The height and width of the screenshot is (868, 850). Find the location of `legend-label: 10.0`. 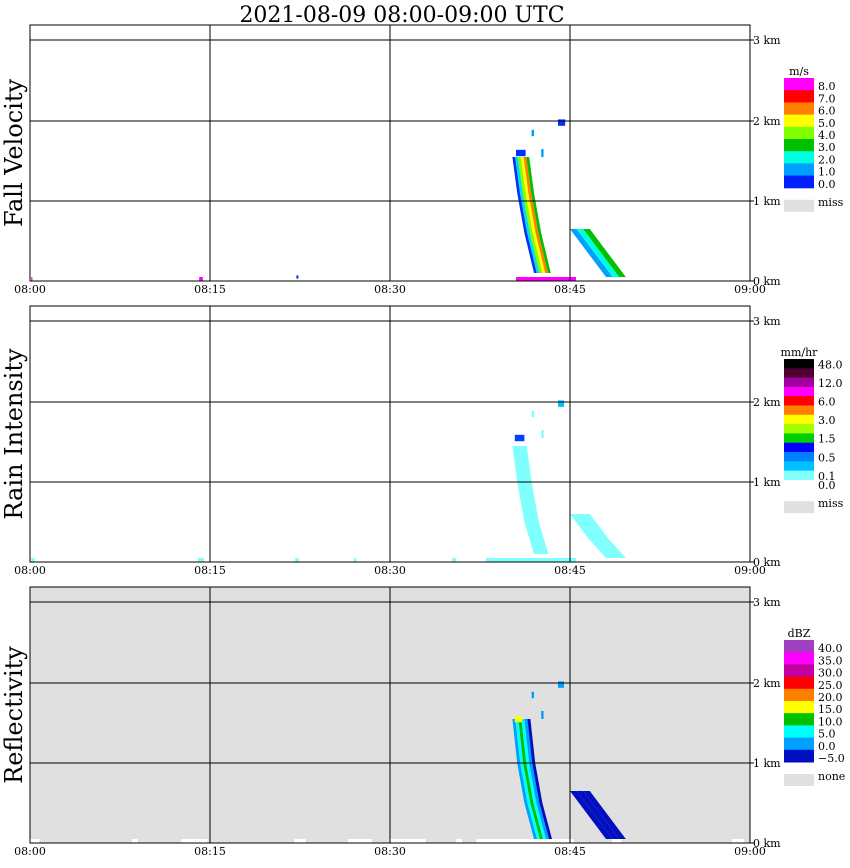

legend-label: 10.0 is located at coordinates (830, 721).